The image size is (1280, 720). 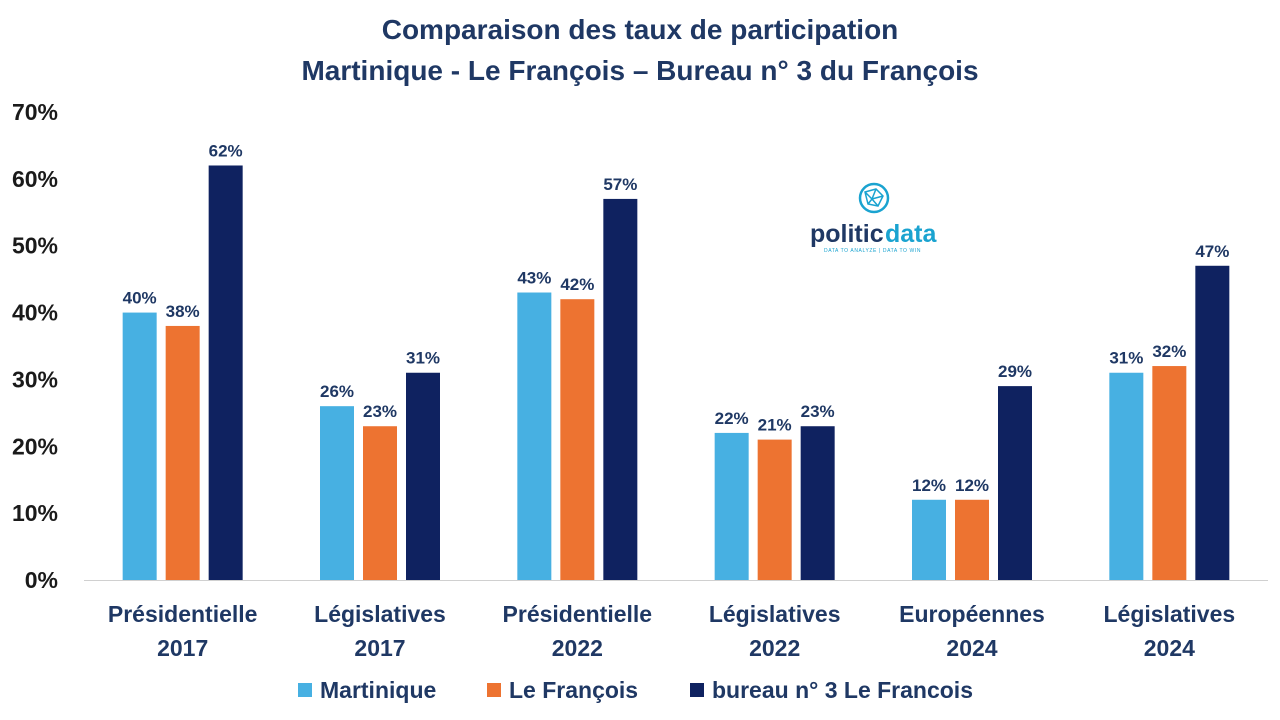 I want to click on data-label: 29%, so click(x=1015, y=371).